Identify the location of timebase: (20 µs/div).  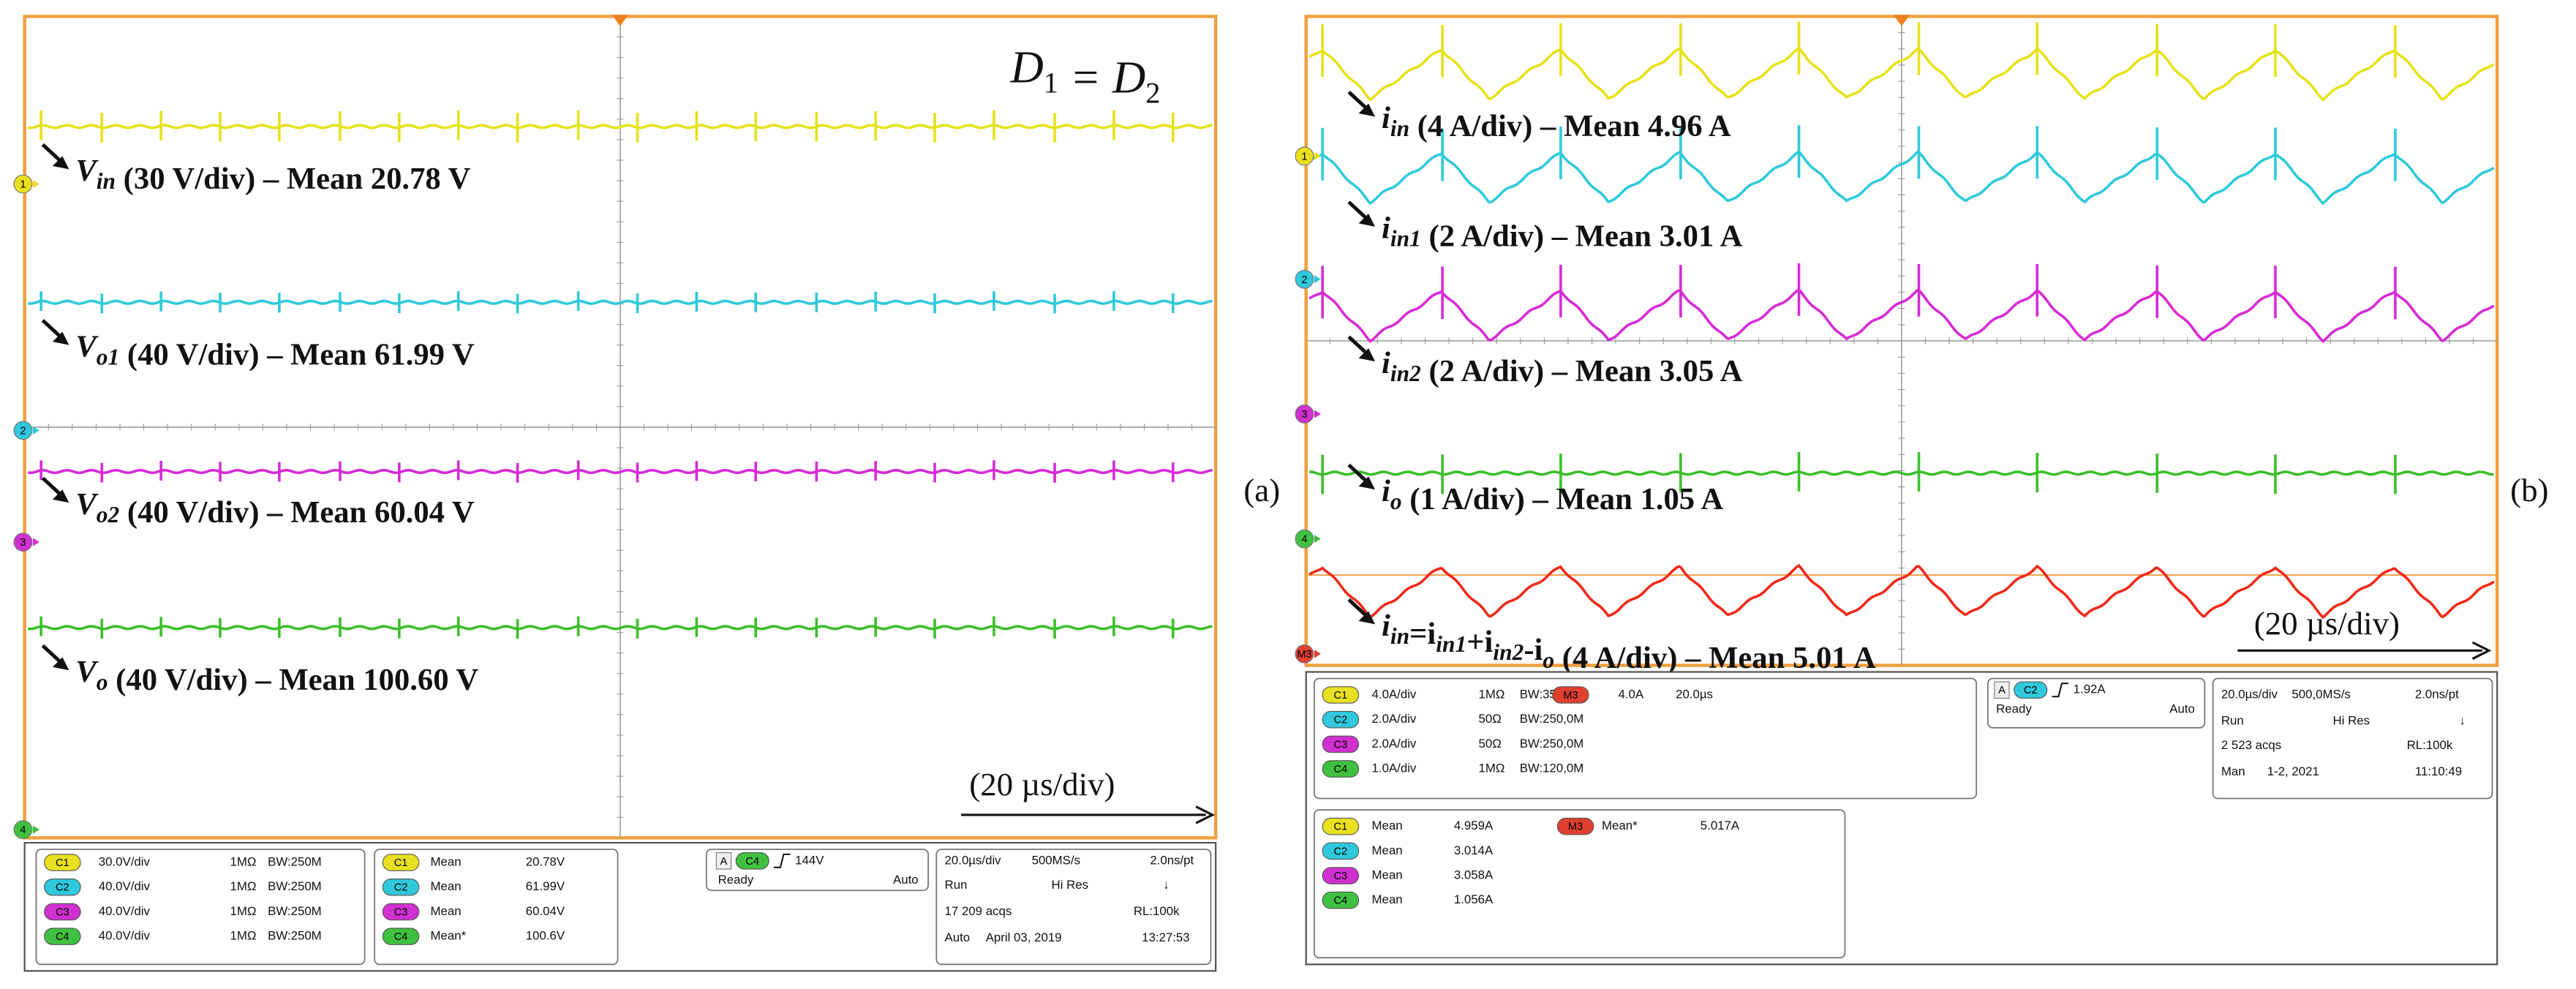
(1042, 784).